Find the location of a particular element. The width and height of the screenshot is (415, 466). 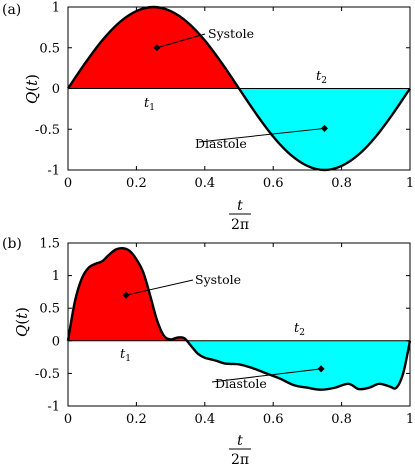

panel-b-x-label-numerator: t is located at coordinates (240, 441).